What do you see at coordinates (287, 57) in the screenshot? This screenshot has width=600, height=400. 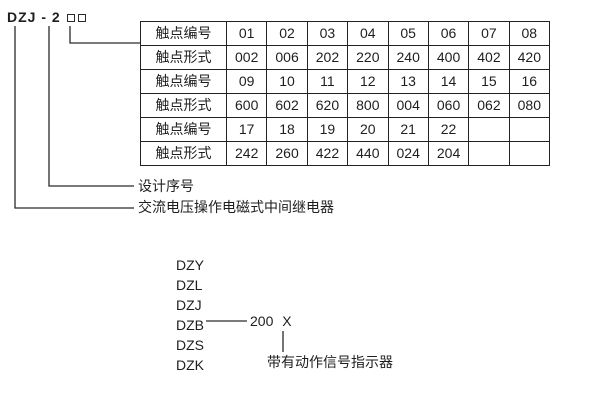 I see `value-cell: 006` at bounding box center [287, 57].